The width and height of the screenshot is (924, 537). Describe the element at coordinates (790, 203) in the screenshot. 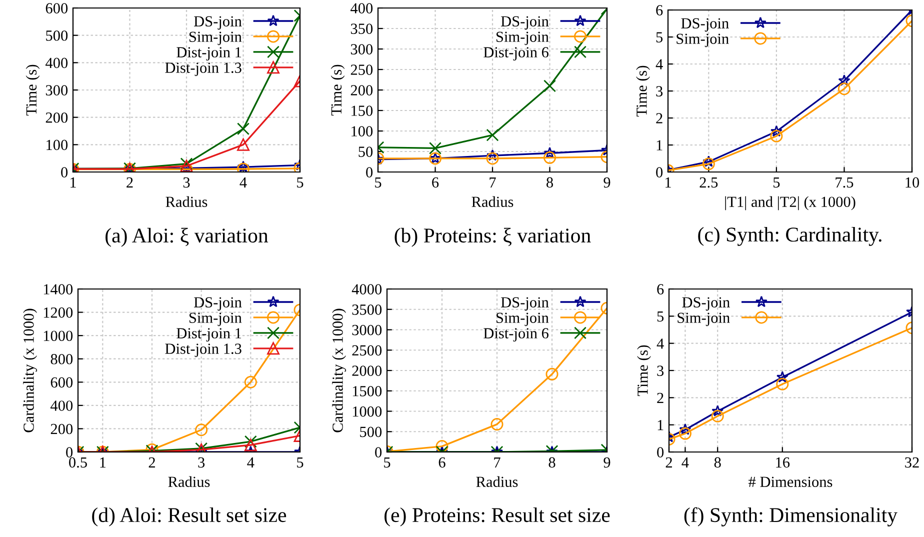

I see `x-axis-title: |T1| and |T2| (x 1000)` at that location.